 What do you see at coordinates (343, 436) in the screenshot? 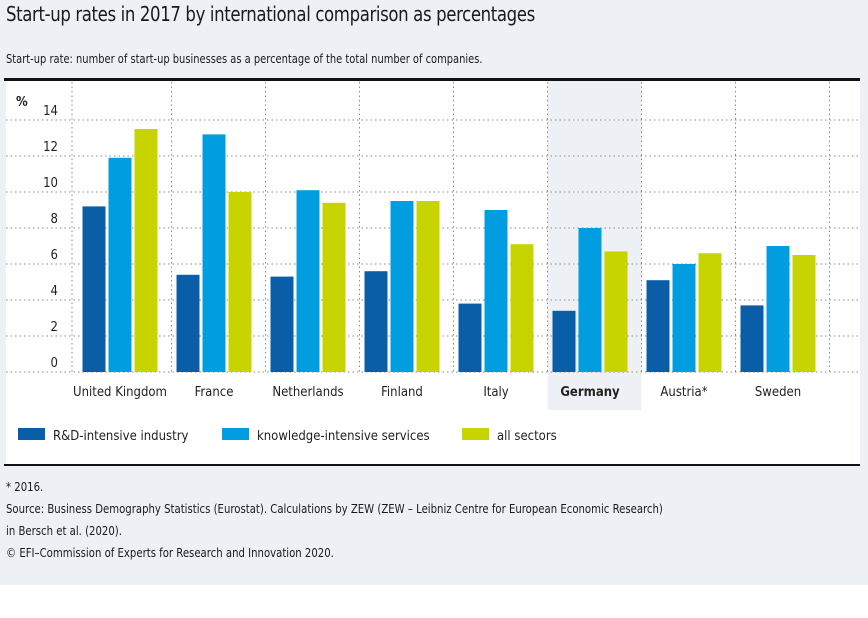
I see `legend-label-1: knowledge-intensive services` at bounding box center [343, 436].